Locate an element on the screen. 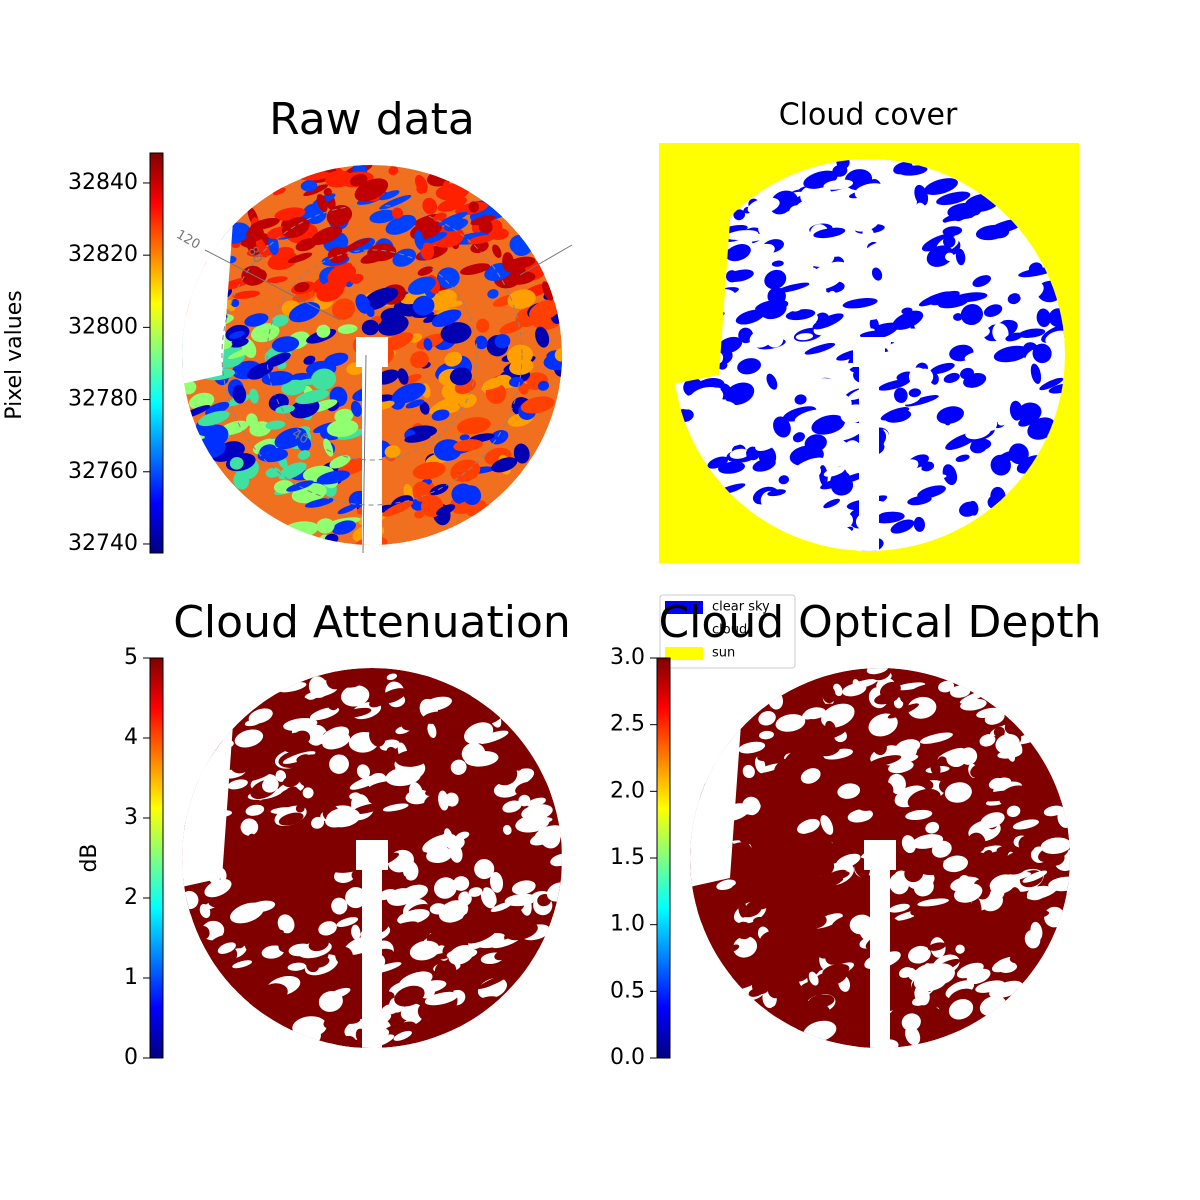 The width and height of the screenshot is (1200, 1200). legend-label: clear sky is located at coordinates (741, 607).